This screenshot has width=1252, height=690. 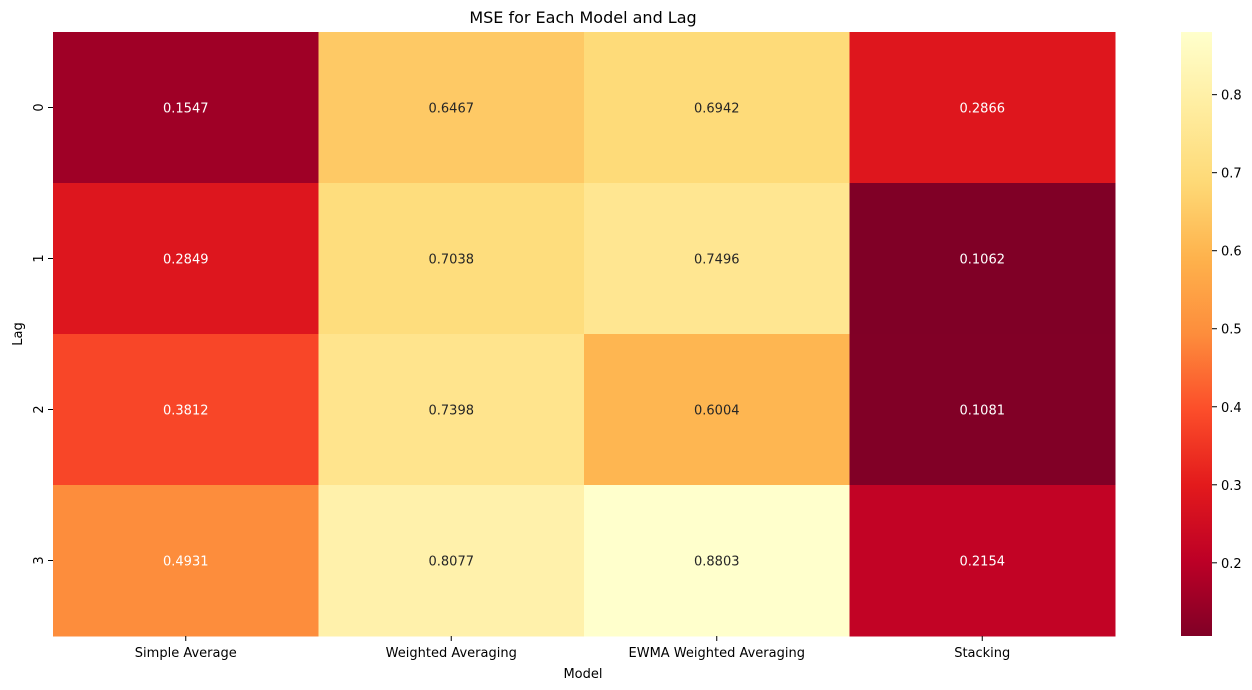 I want to click on cell-value-label: 0.2849, so click(x=186, y=260).